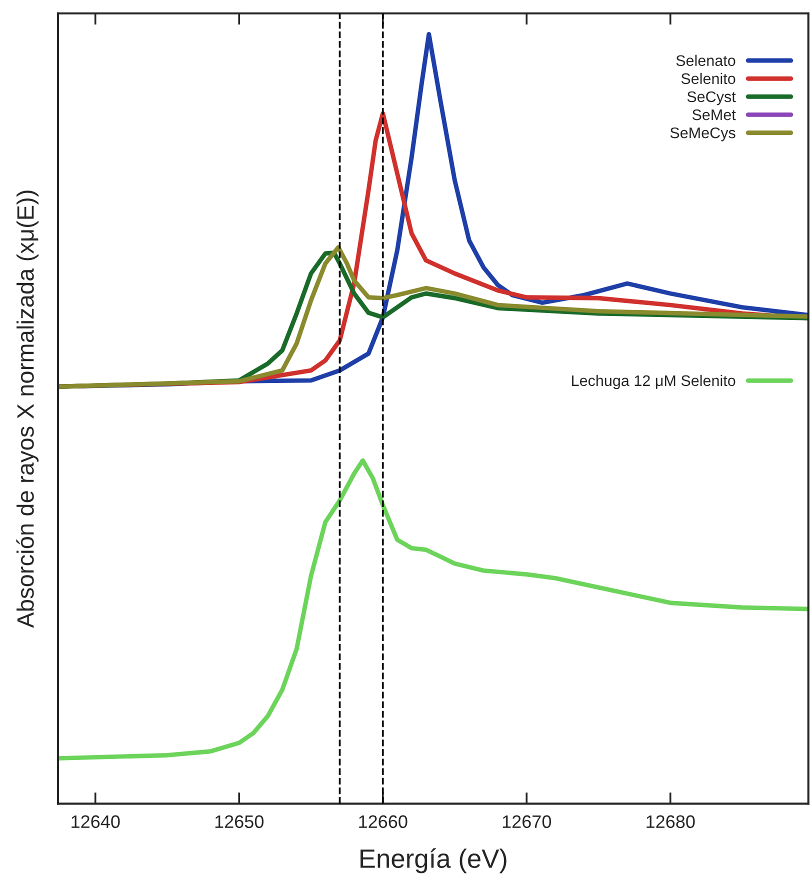 The image size is (810, 893). I want to click on legend-label: Selenito, so click(708, 78).